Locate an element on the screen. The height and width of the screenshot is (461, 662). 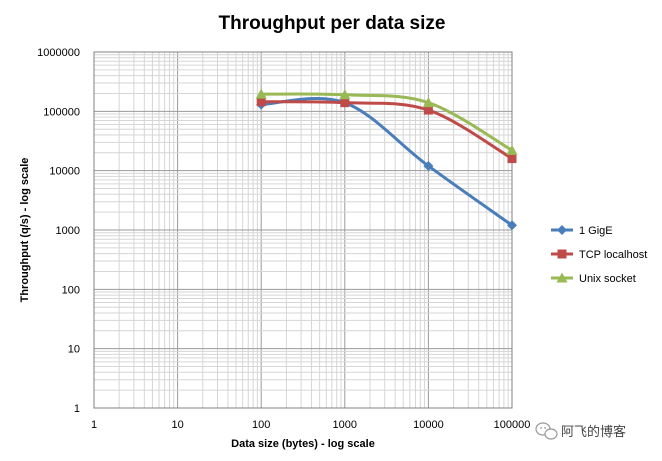
x-axis-title: Data size (bytes) - log scale is located at coordinates (303, 444).